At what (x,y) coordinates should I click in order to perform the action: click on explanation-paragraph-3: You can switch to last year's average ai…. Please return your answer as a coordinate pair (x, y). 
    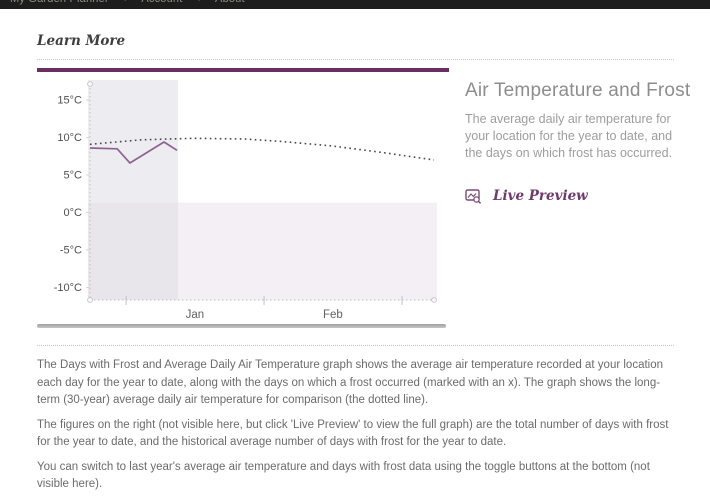
    Looking at the image, I should click on (343, 475).